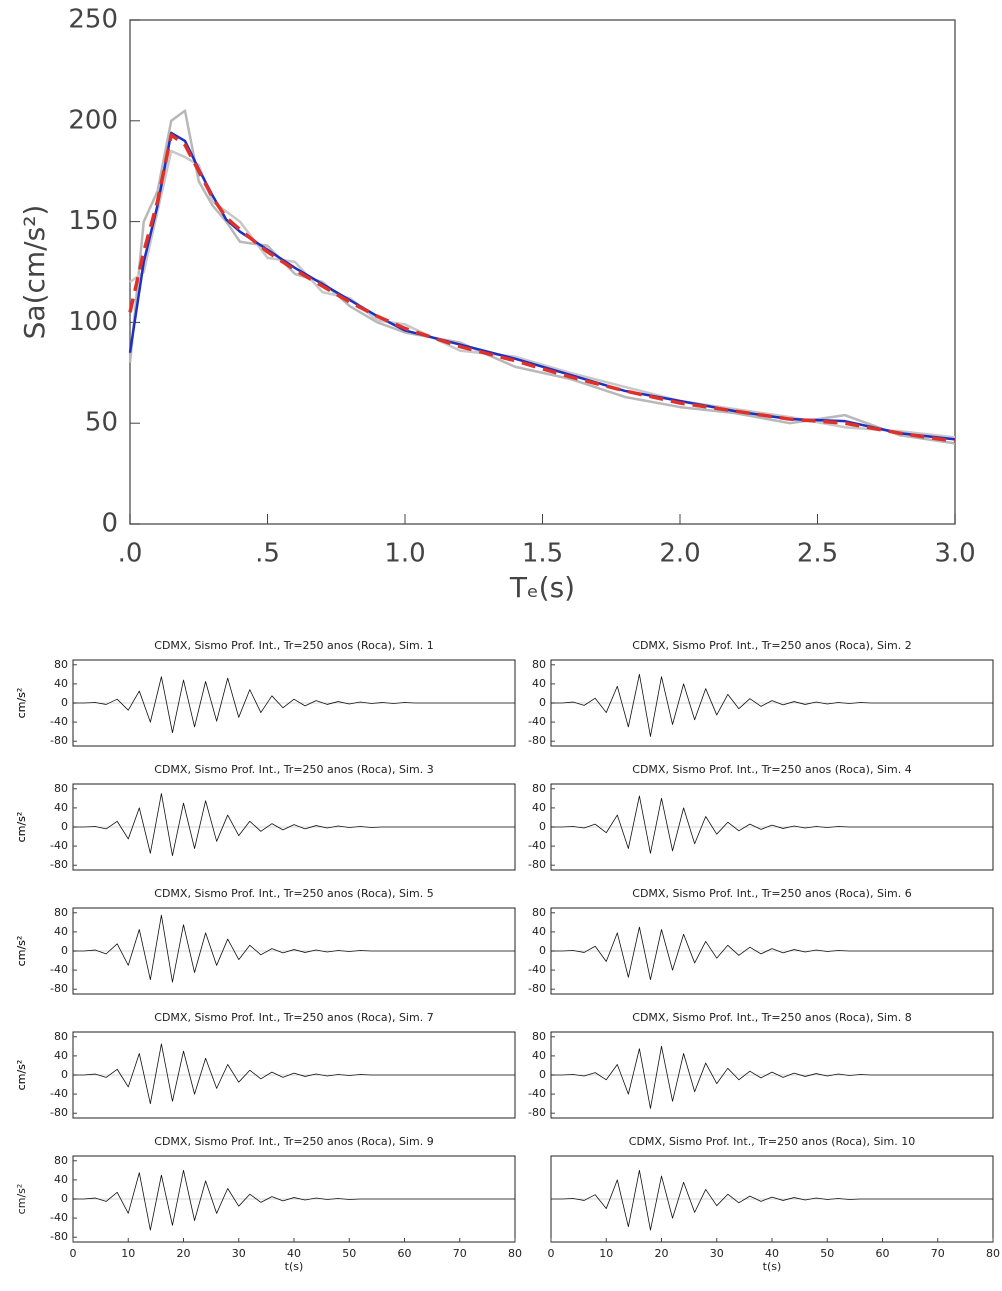 This screenshot has height=1291, width=1002. Describe the element at coordinates (542, 587) in the screenshot. I see `x-axis-label: Tₑ(s)` at that location.